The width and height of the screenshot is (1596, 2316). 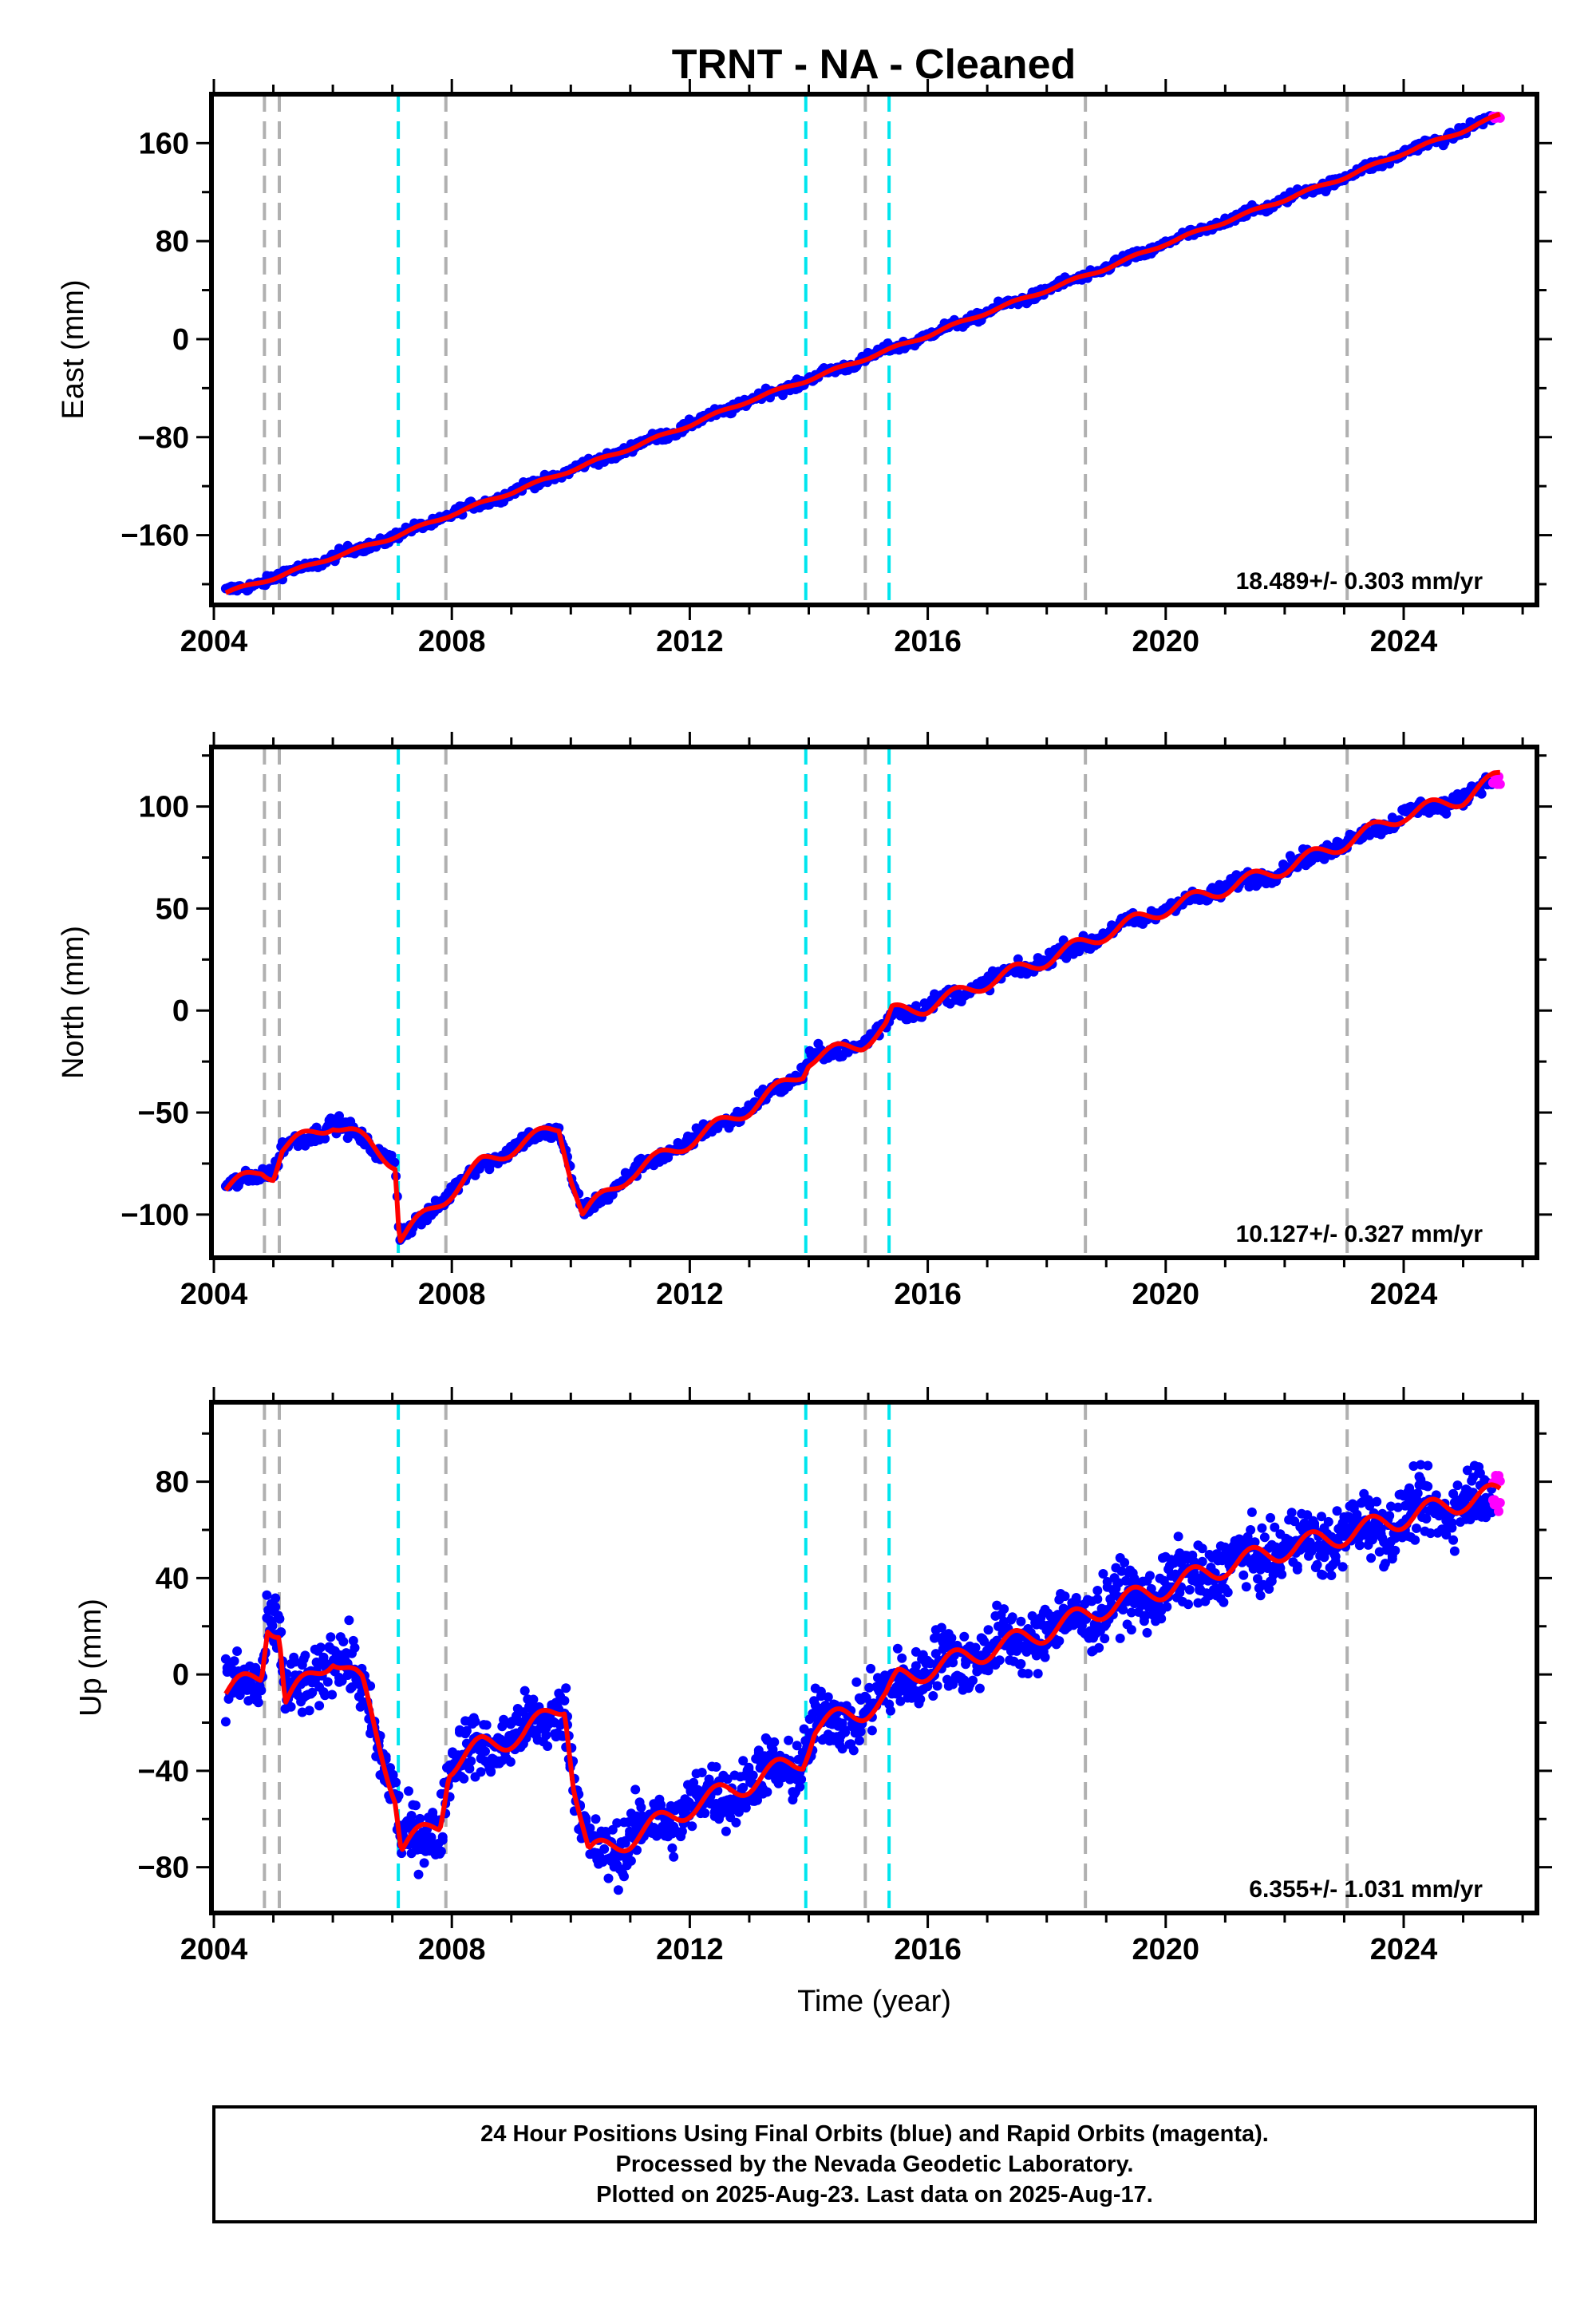 What do you see at coordinates (180, 340) in the screenshot?
I see `y-tick-label: 0` at bounding box center [180, 340].